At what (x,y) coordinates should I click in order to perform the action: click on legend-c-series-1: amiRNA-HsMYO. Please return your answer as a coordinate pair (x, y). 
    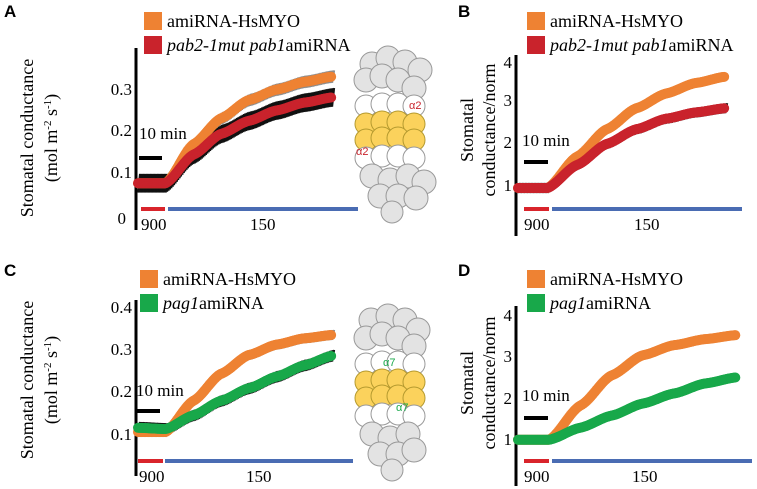
    Looking at the image, I should click on (229, 279).